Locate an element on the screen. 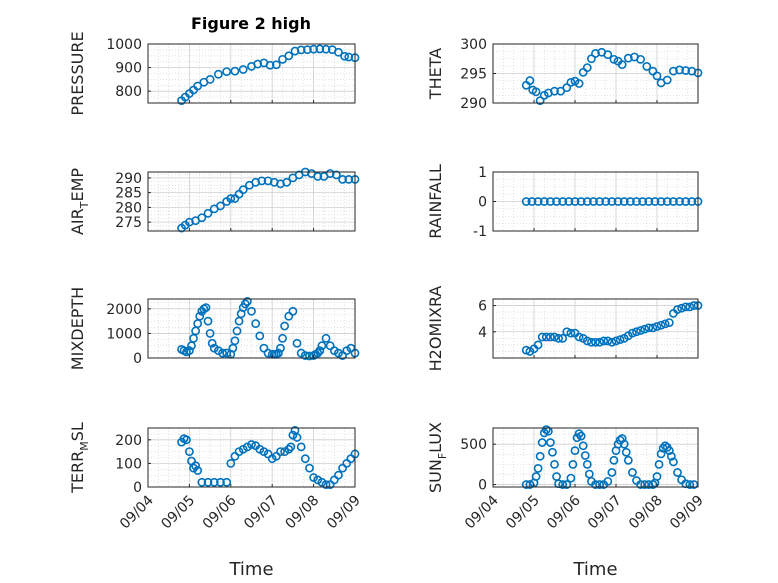 The width and height of the screenshot is (778, 583). terr-msl-ytick-label: 200 is located at coordinates (128, 441).